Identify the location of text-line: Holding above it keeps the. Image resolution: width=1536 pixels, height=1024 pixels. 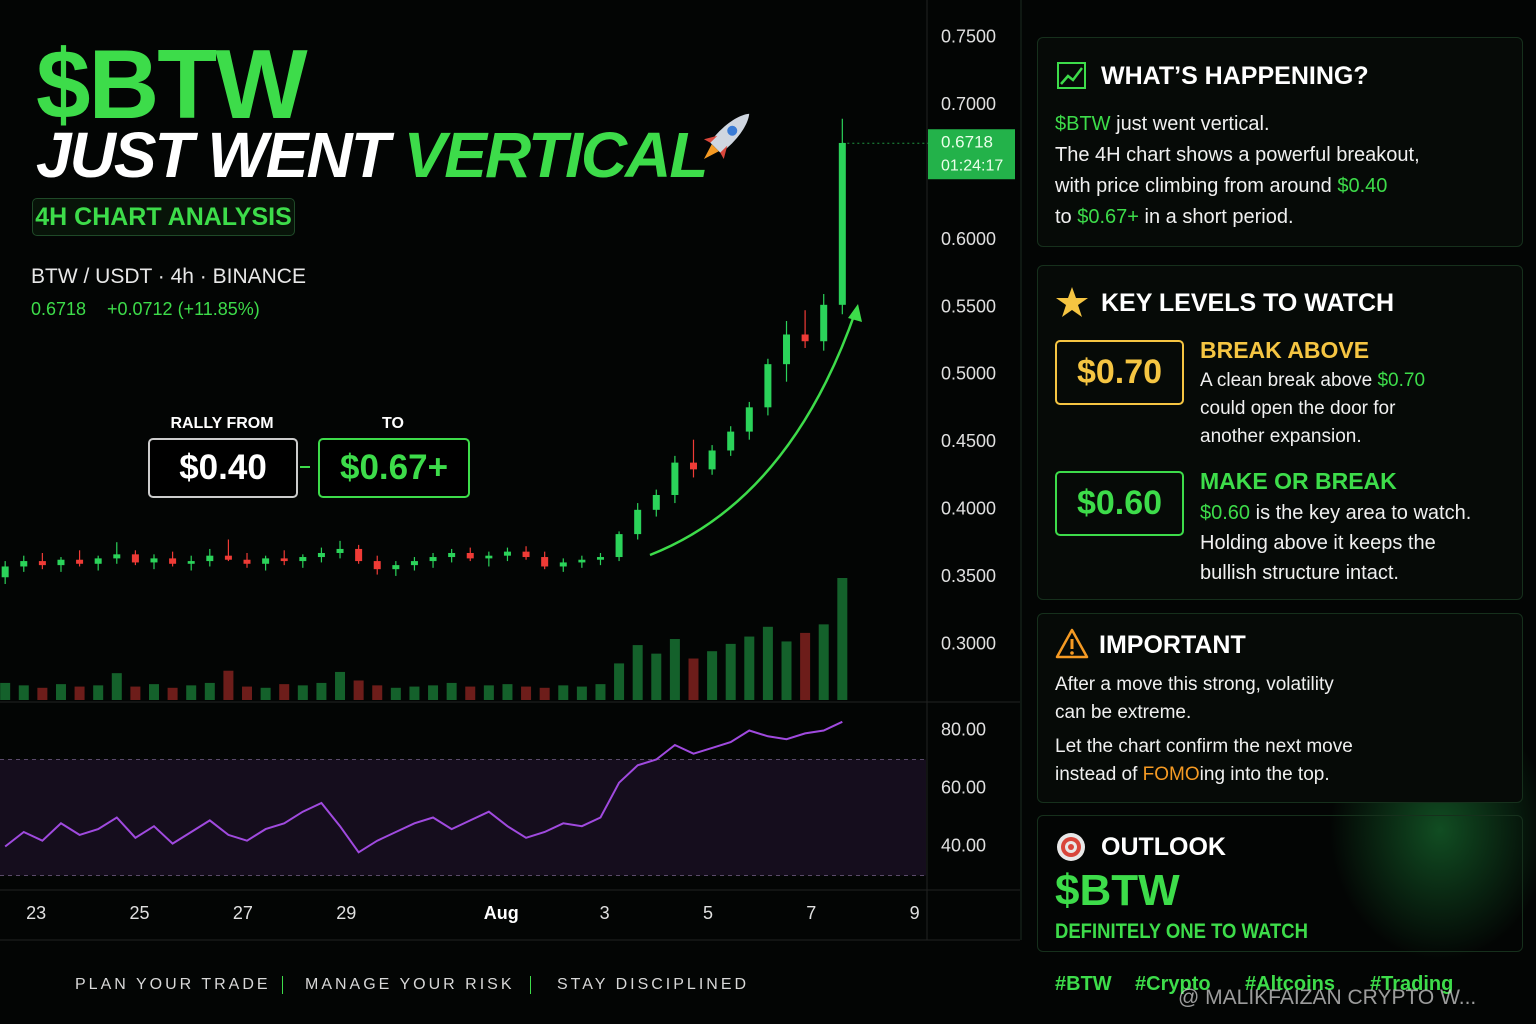
(1335, 543).